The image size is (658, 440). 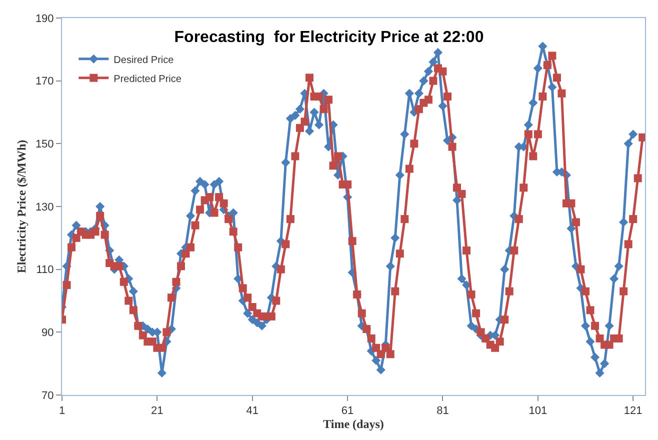 I want to click on x-tick-label: 81, so click(x=442, y=411).